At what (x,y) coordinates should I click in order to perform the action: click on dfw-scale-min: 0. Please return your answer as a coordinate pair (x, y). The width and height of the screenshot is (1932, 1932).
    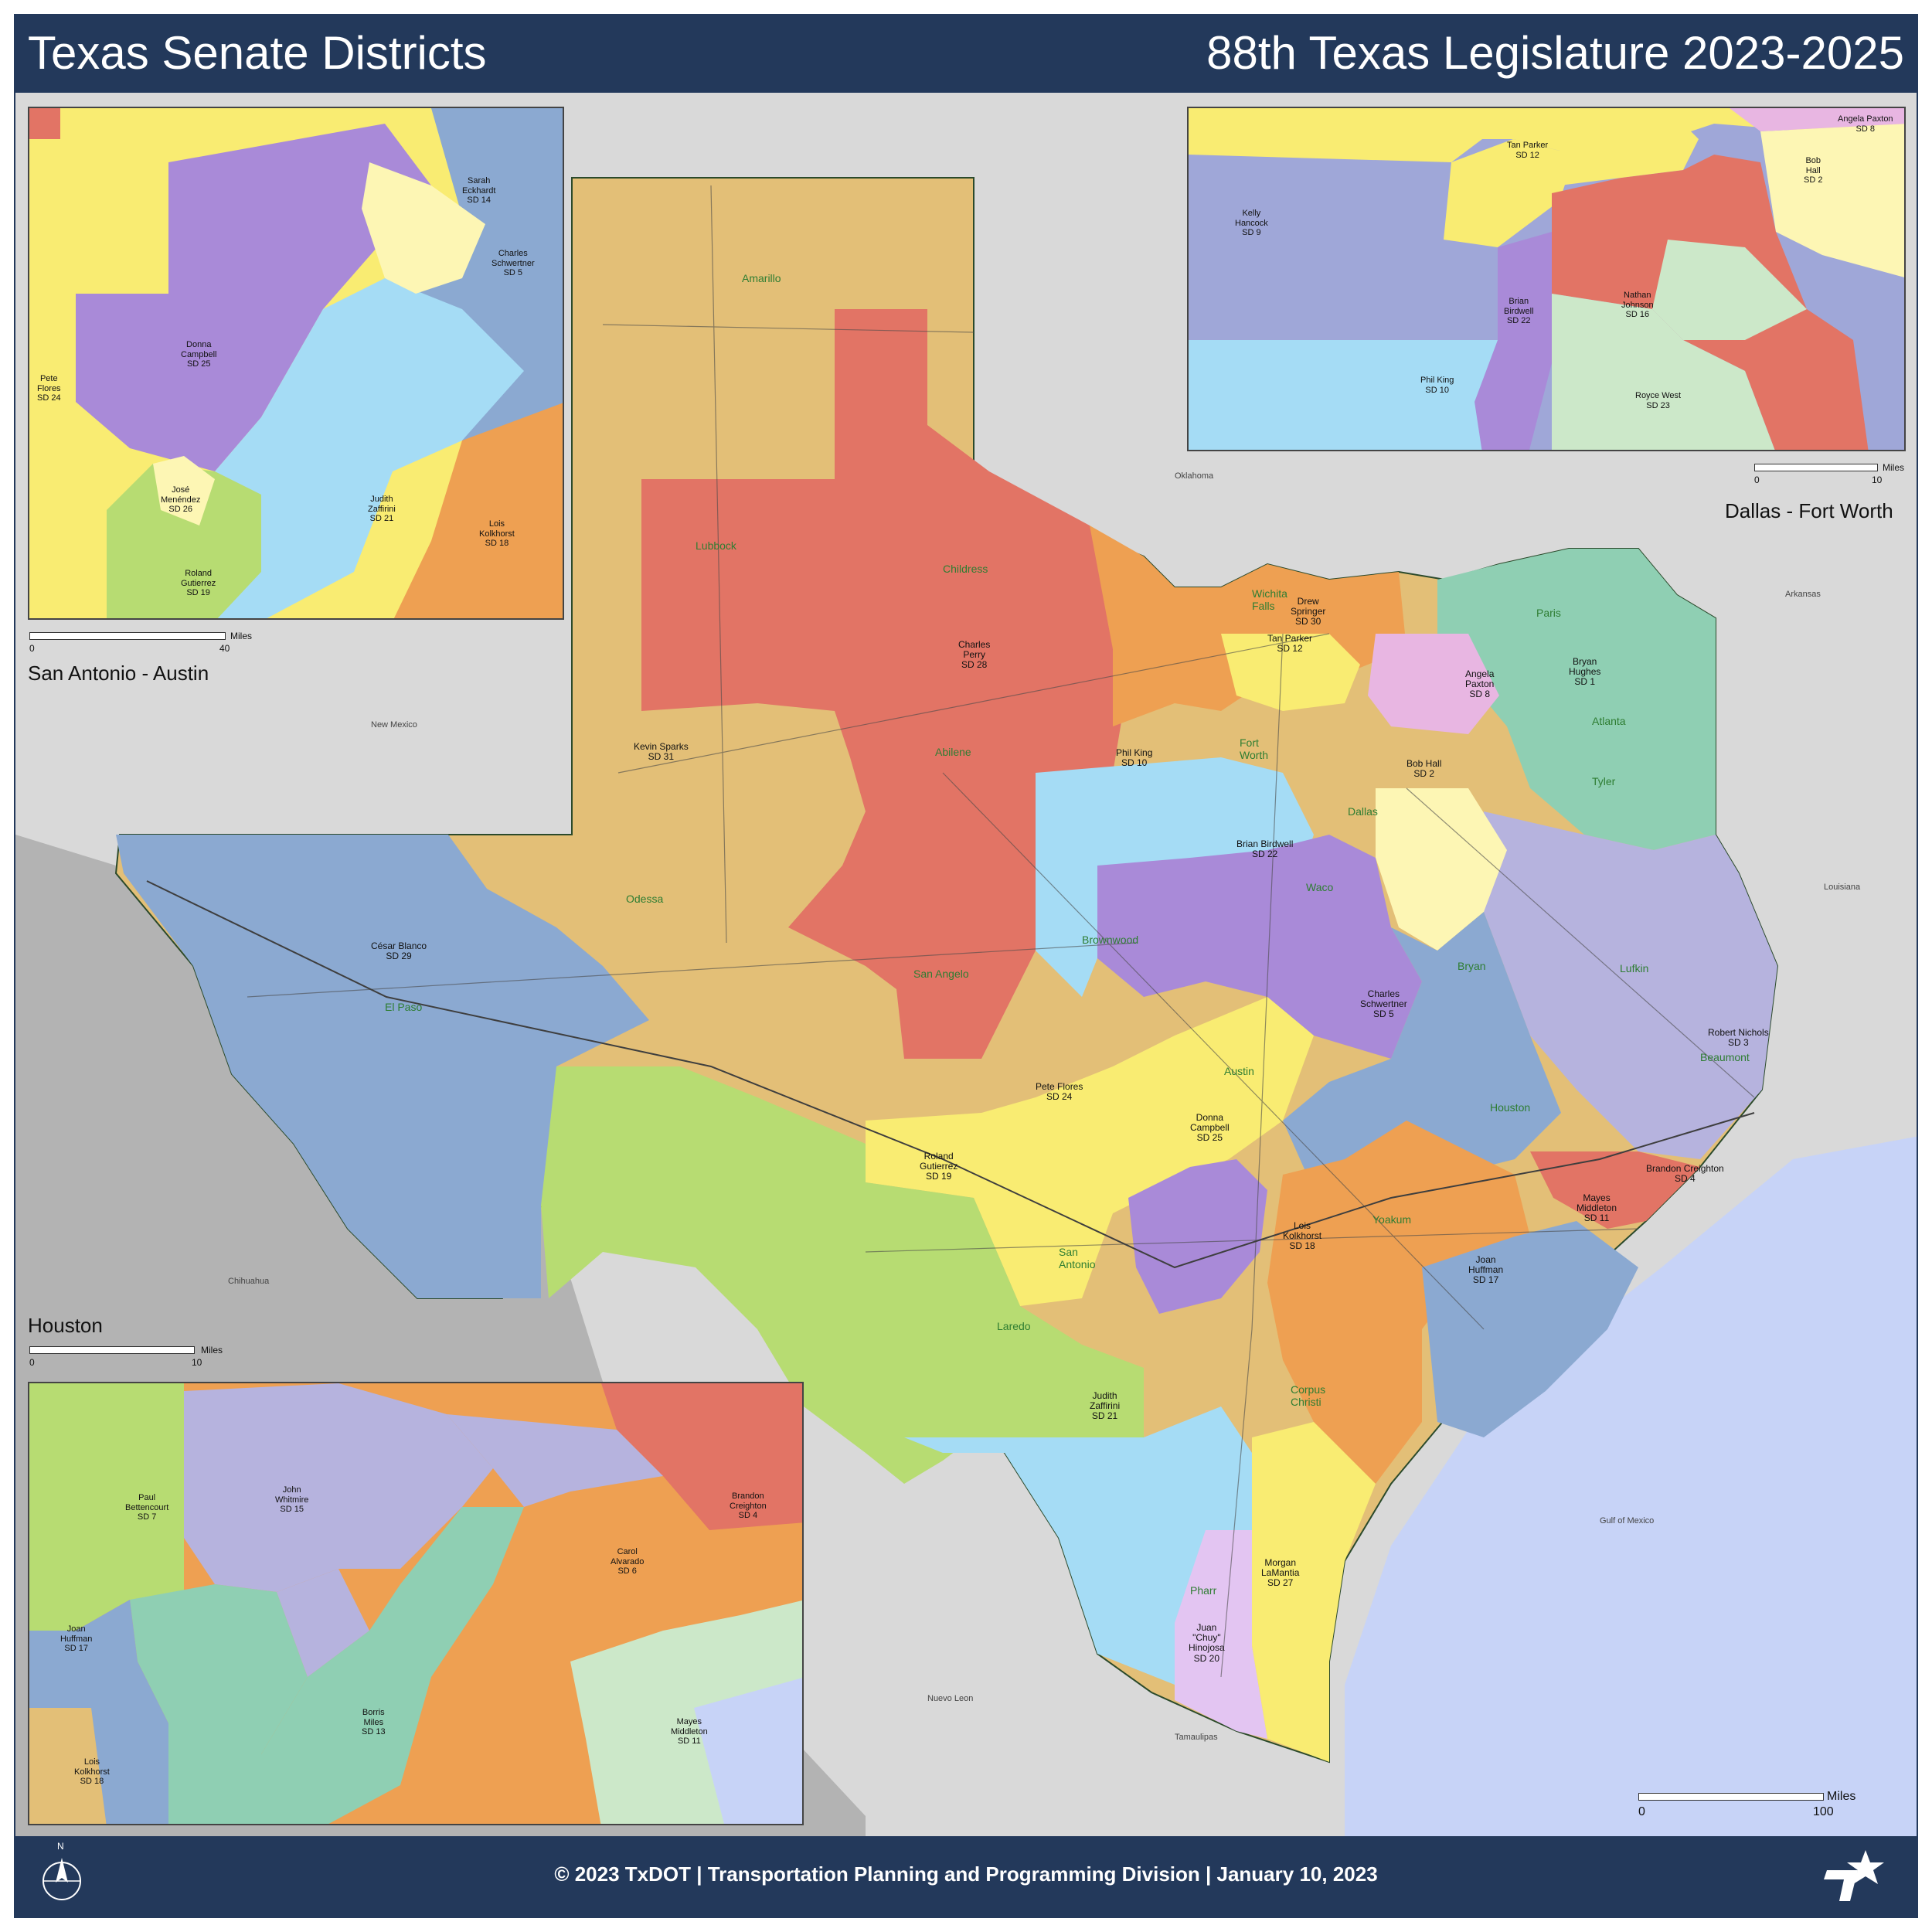
    Looking at the image, I should click on (1757, 479).